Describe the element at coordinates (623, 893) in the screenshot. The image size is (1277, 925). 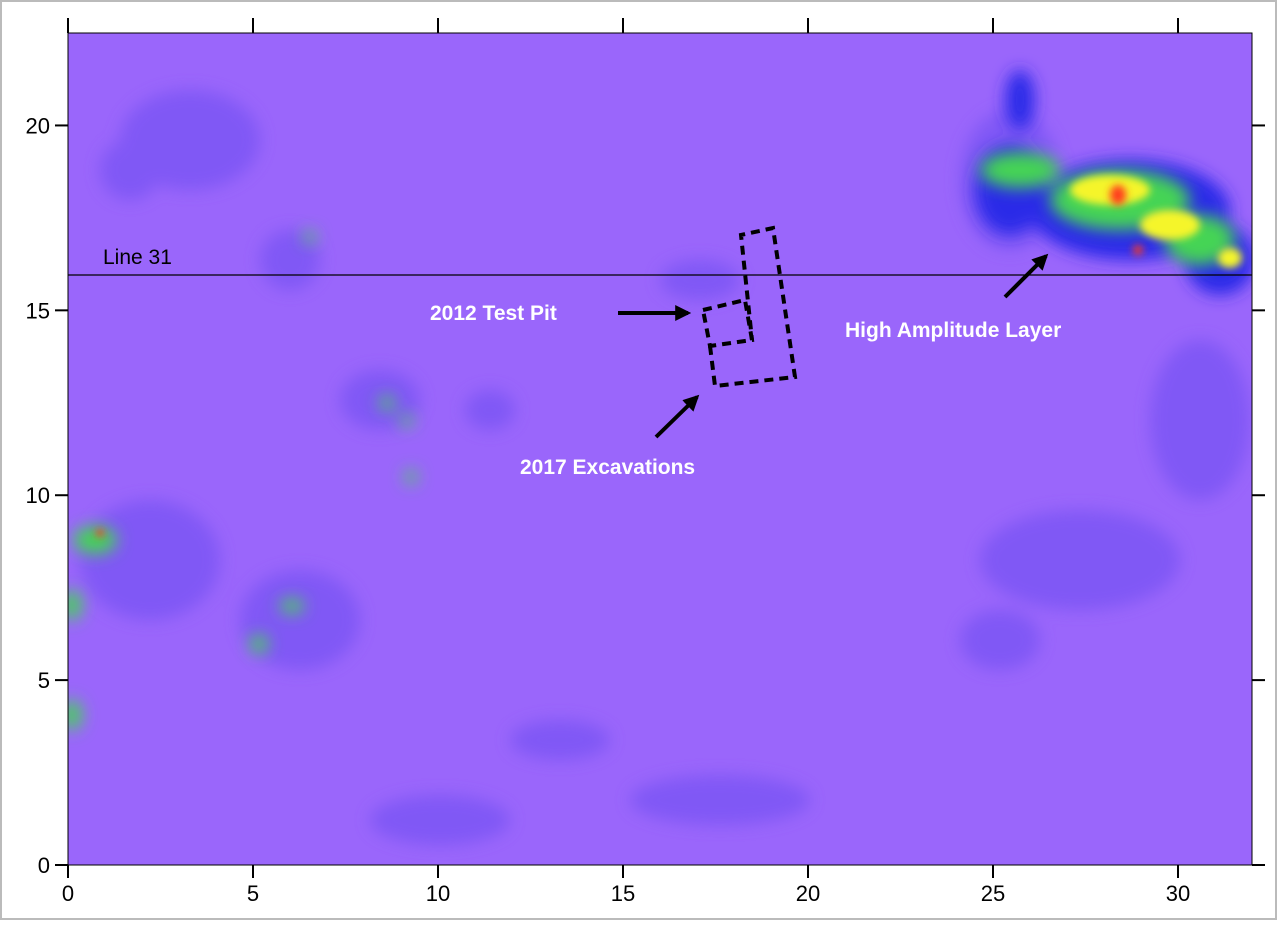
I see `x-tick-label: 15` at that location.